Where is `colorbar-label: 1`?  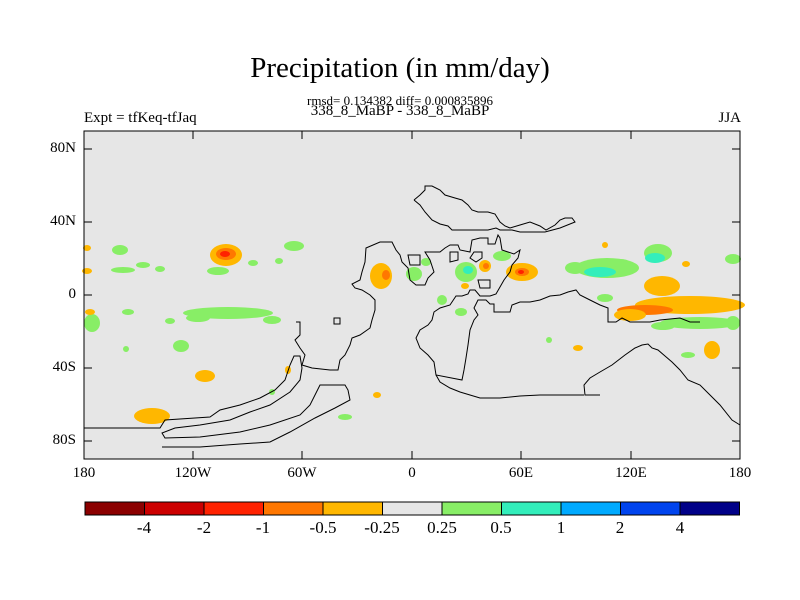
colorbar-label: 1 is located at coordinates (561, 527).